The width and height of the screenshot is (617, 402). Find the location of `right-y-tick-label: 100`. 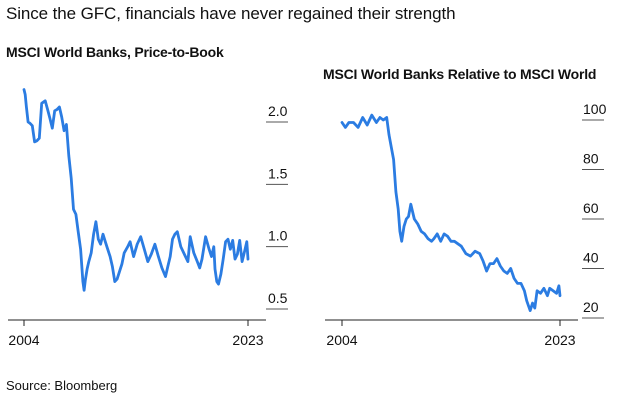

right-y-tick-label: 100 is located at coordinates (595, 109).